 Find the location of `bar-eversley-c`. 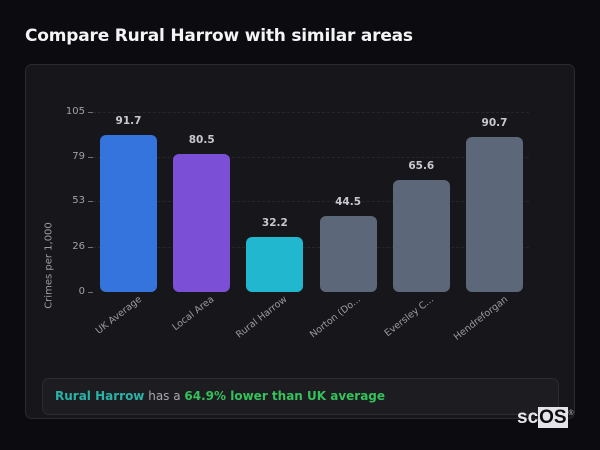

bar-eversley-c is located at coordinates (421, 235).